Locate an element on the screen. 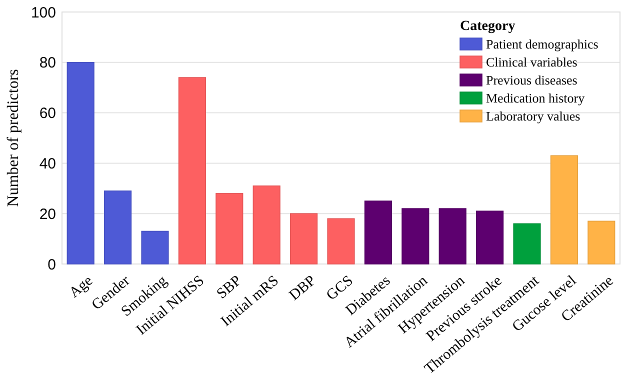 This screenshot has height=390, width=624. legend-label: Medication history is located at coordinates (536, 98).